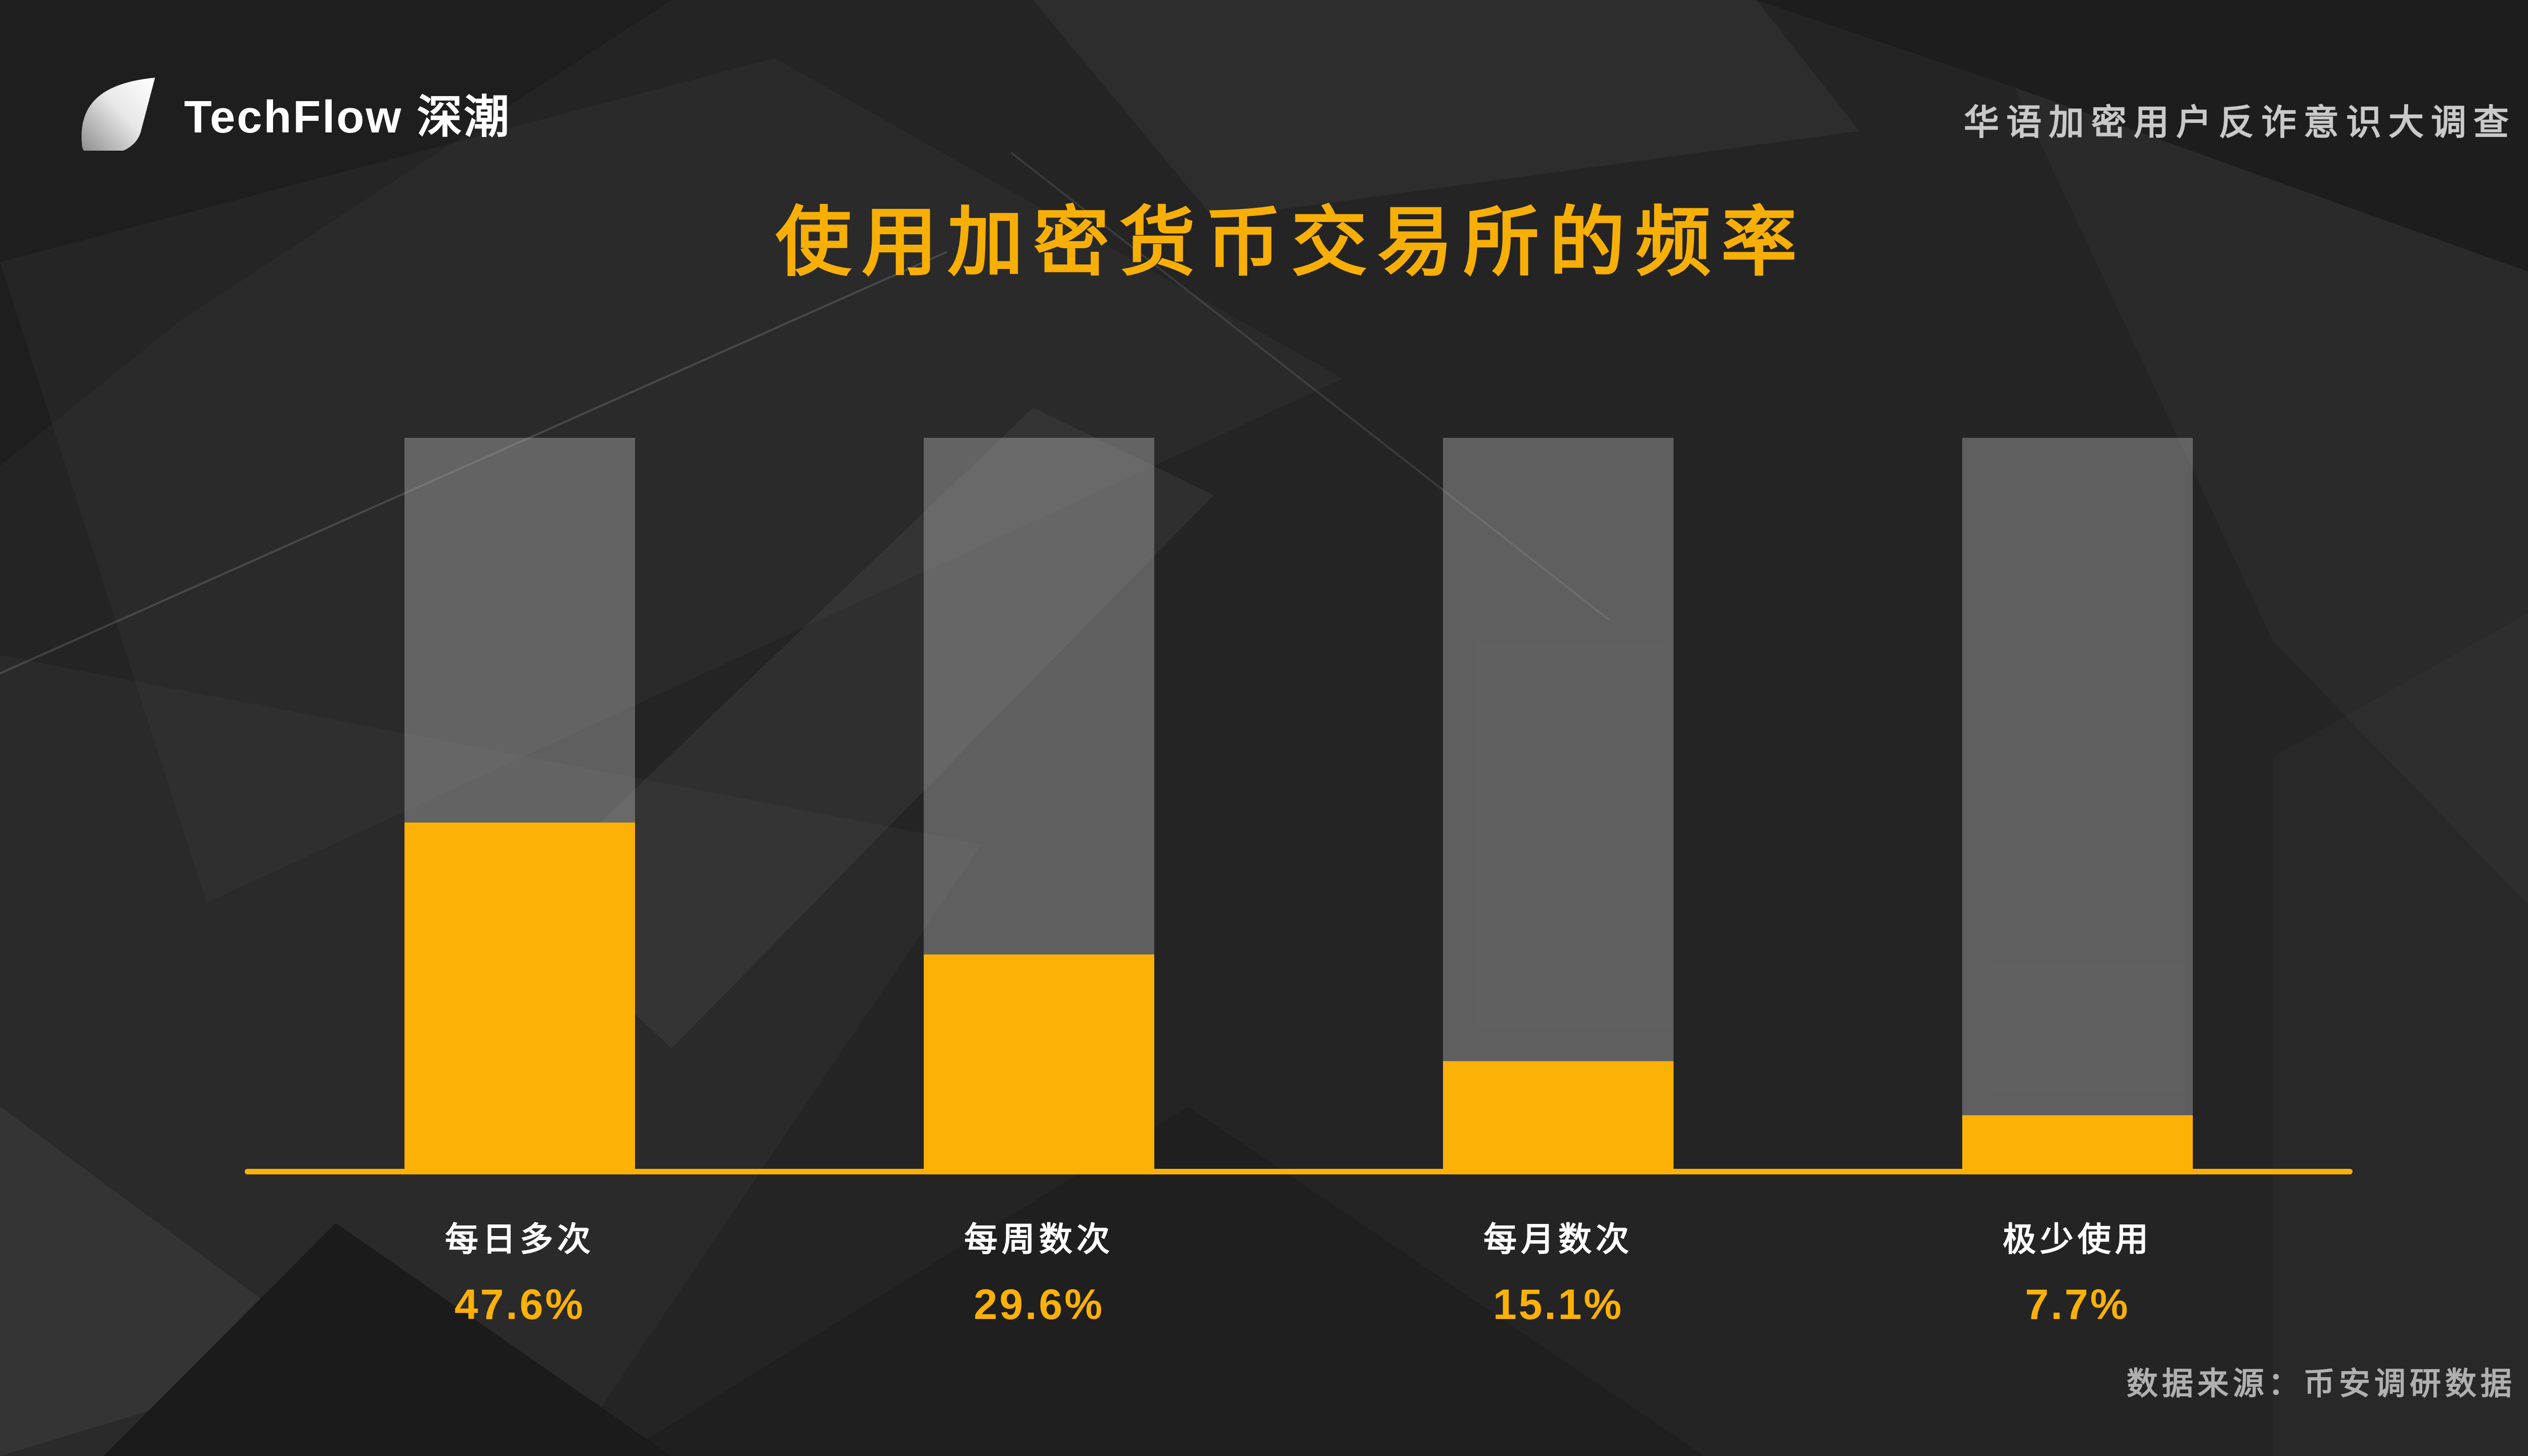 This screenshot has height=1456, width=2528. Describe the element at coordinates (1039, 805) in the screenshot. I see `bar-weekly` at that location.